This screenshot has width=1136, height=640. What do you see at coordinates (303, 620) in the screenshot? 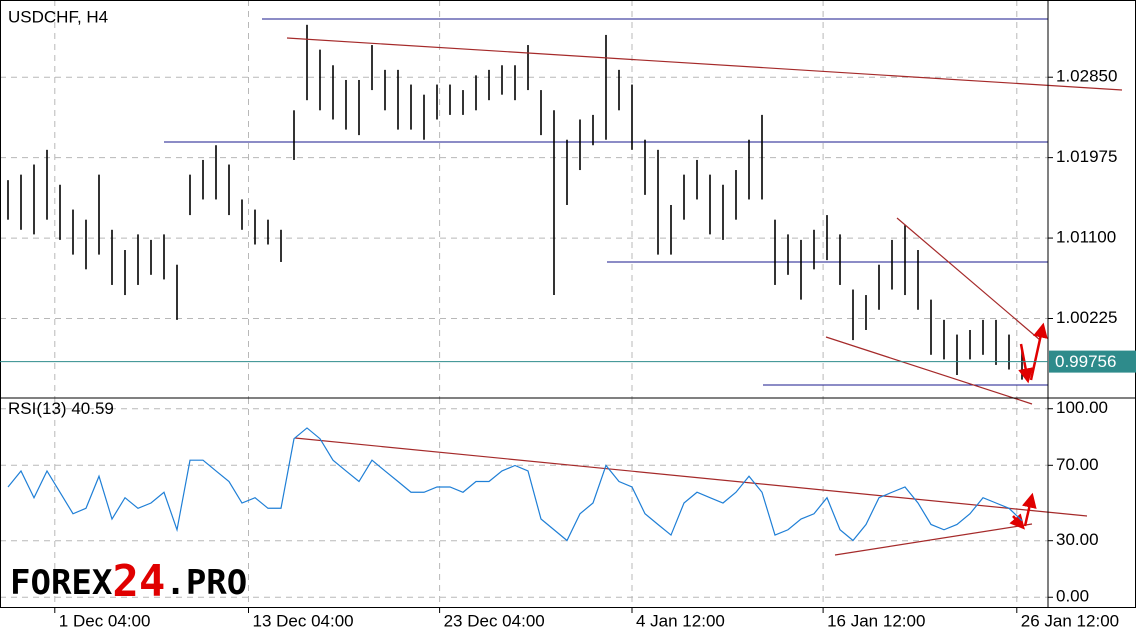
I see `x-tick-label: 13 Dec 04:00` at bounding box center [303, 620].